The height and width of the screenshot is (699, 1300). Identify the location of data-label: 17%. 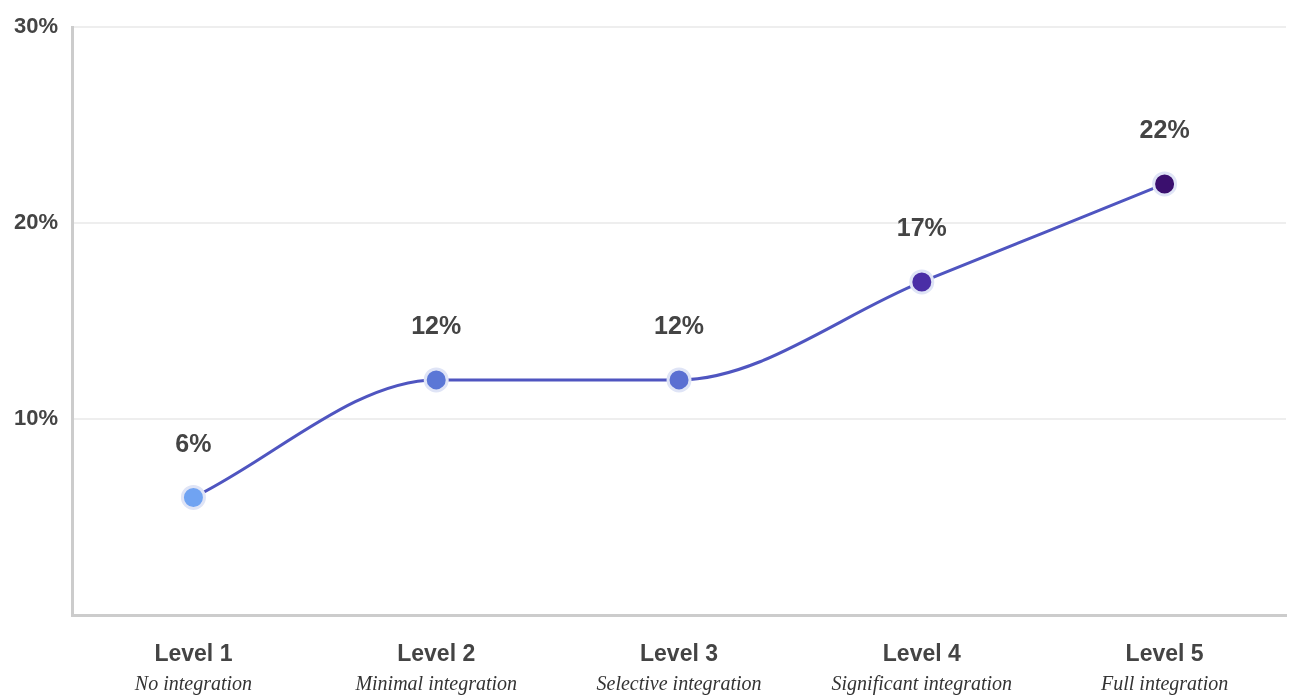
(921, 227).